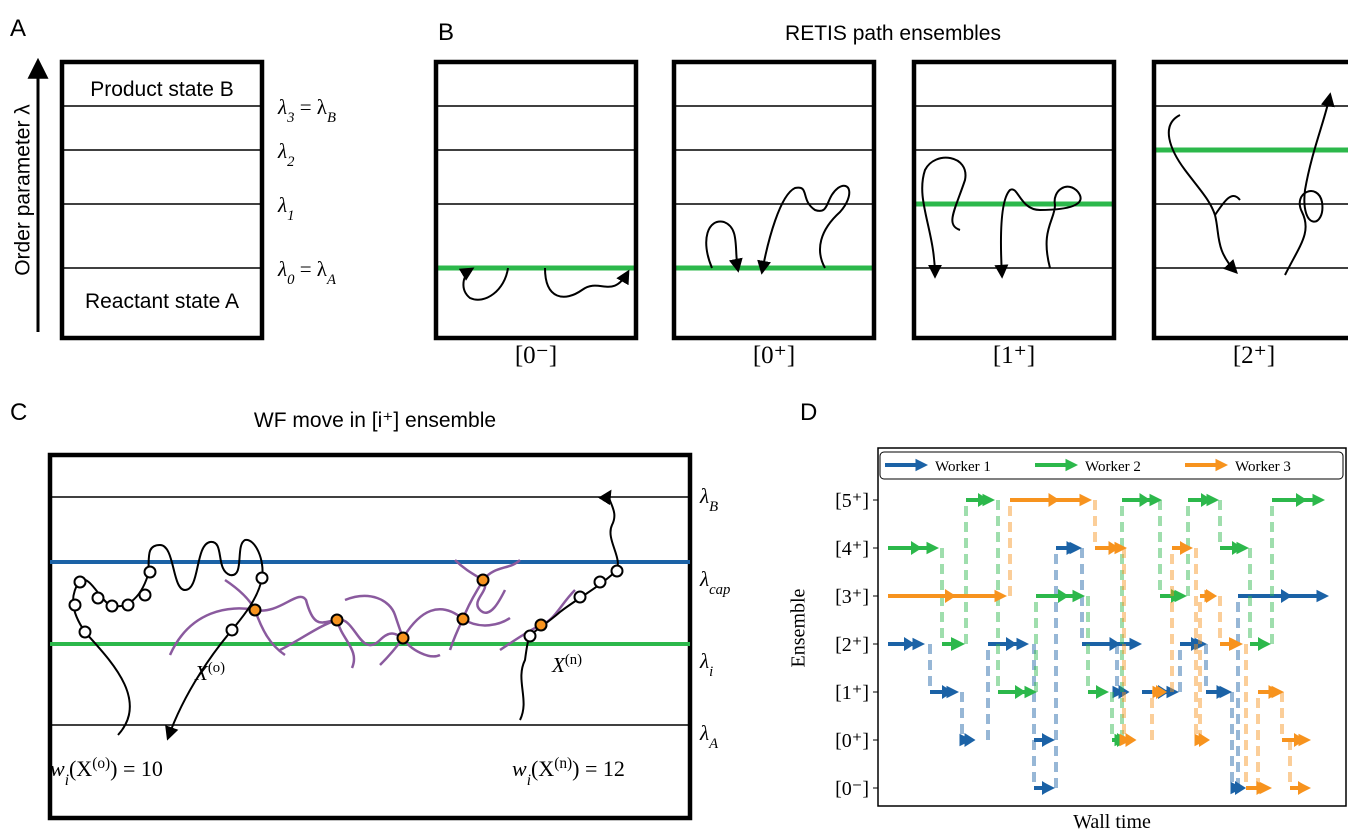  Describe the element at coordinates (285, 208) in the screenshot. I see `interface-label: λ1` at that location.